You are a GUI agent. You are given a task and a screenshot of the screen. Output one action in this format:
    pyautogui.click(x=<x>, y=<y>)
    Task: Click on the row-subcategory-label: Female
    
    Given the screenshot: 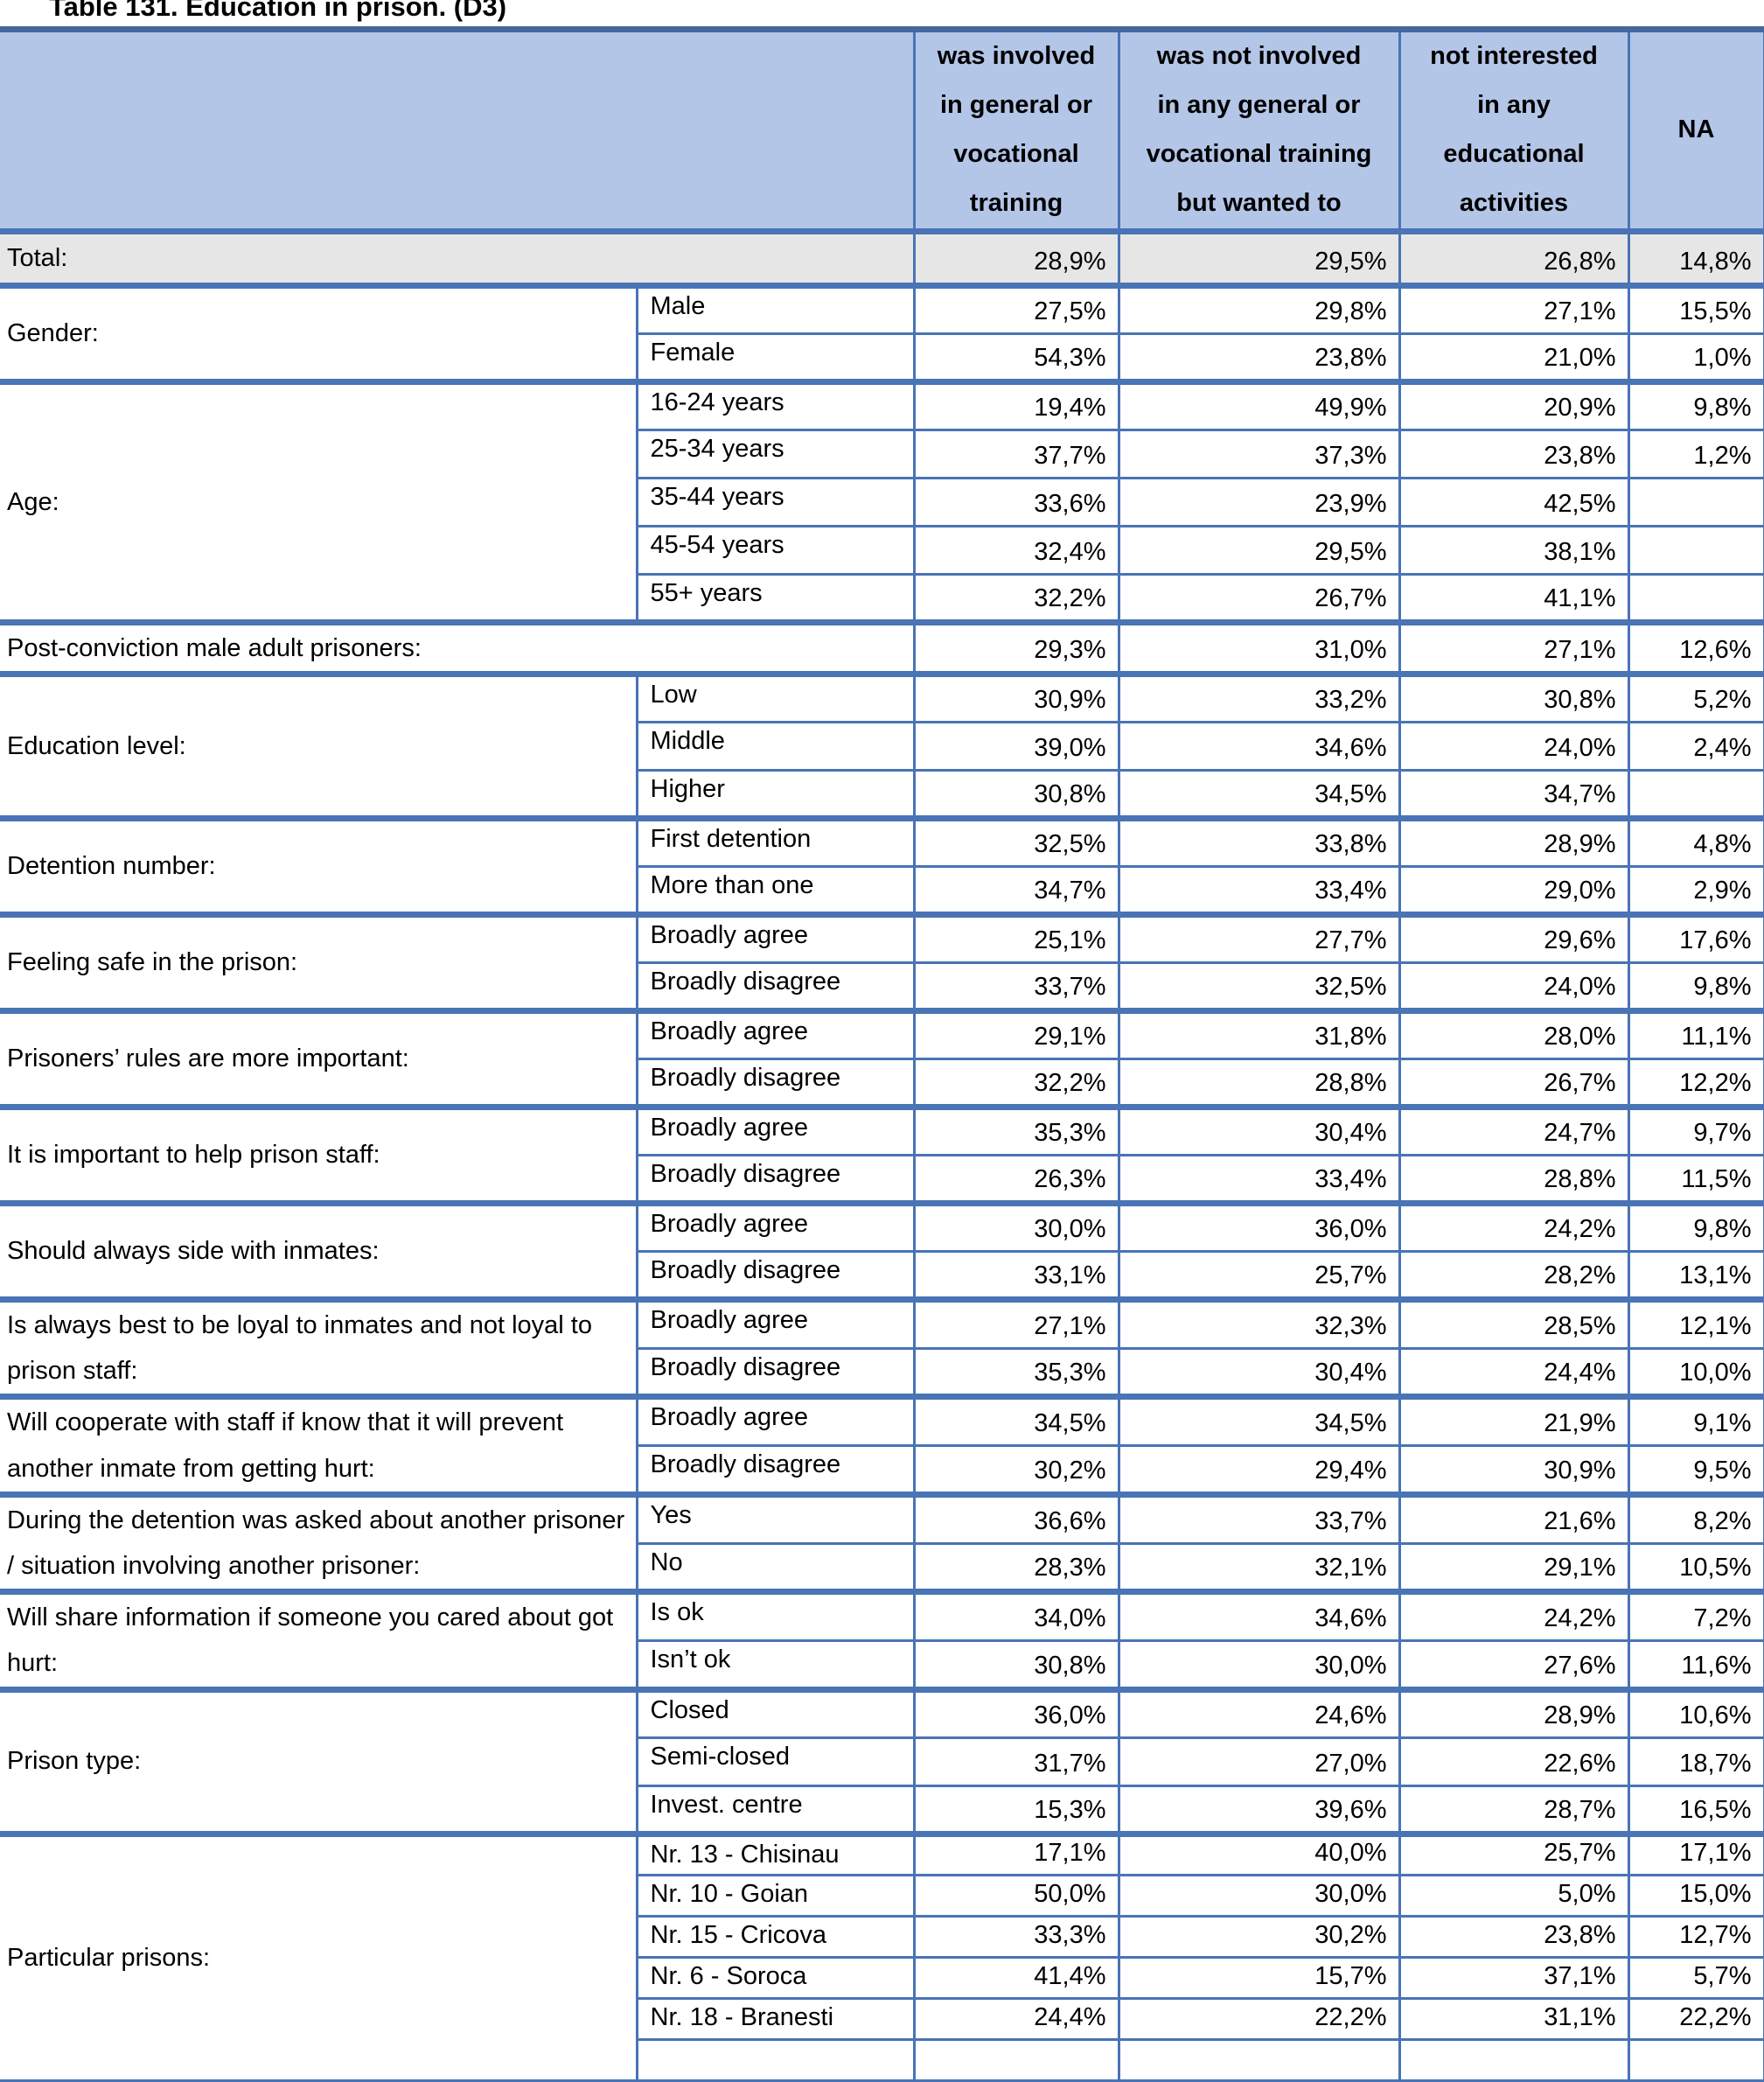 What is the action you would take?
    pyautogui.click(x=777, y=357)
    